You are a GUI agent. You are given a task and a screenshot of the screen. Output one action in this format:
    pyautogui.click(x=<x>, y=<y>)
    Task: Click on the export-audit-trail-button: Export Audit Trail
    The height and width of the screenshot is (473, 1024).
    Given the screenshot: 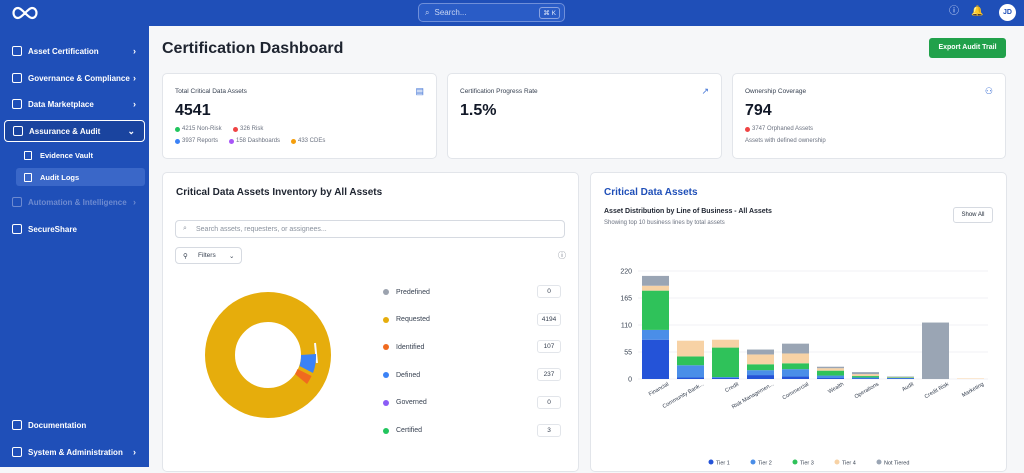 What is the action you would take?
    pyautogui.click(x=967, y=48)
    